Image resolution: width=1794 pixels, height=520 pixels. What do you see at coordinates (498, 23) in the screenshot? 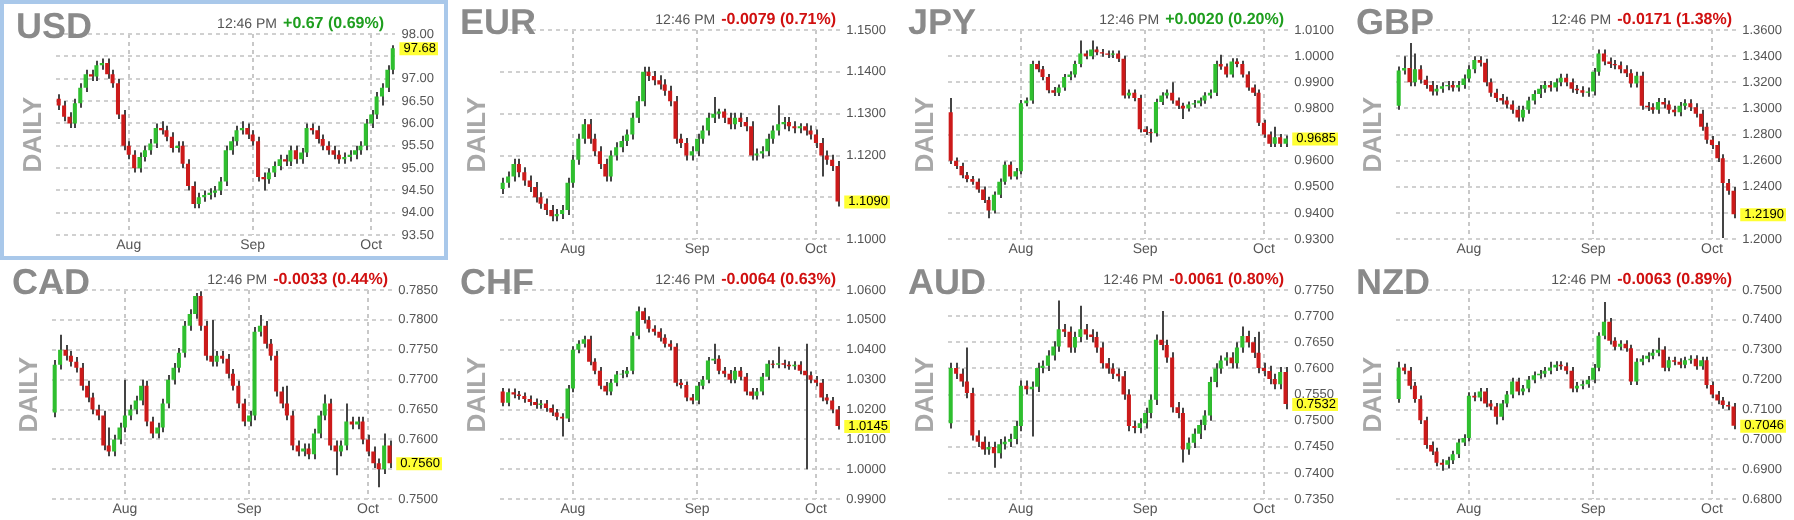
I see `chart-title: EUR` at bounding box center [498, 23].